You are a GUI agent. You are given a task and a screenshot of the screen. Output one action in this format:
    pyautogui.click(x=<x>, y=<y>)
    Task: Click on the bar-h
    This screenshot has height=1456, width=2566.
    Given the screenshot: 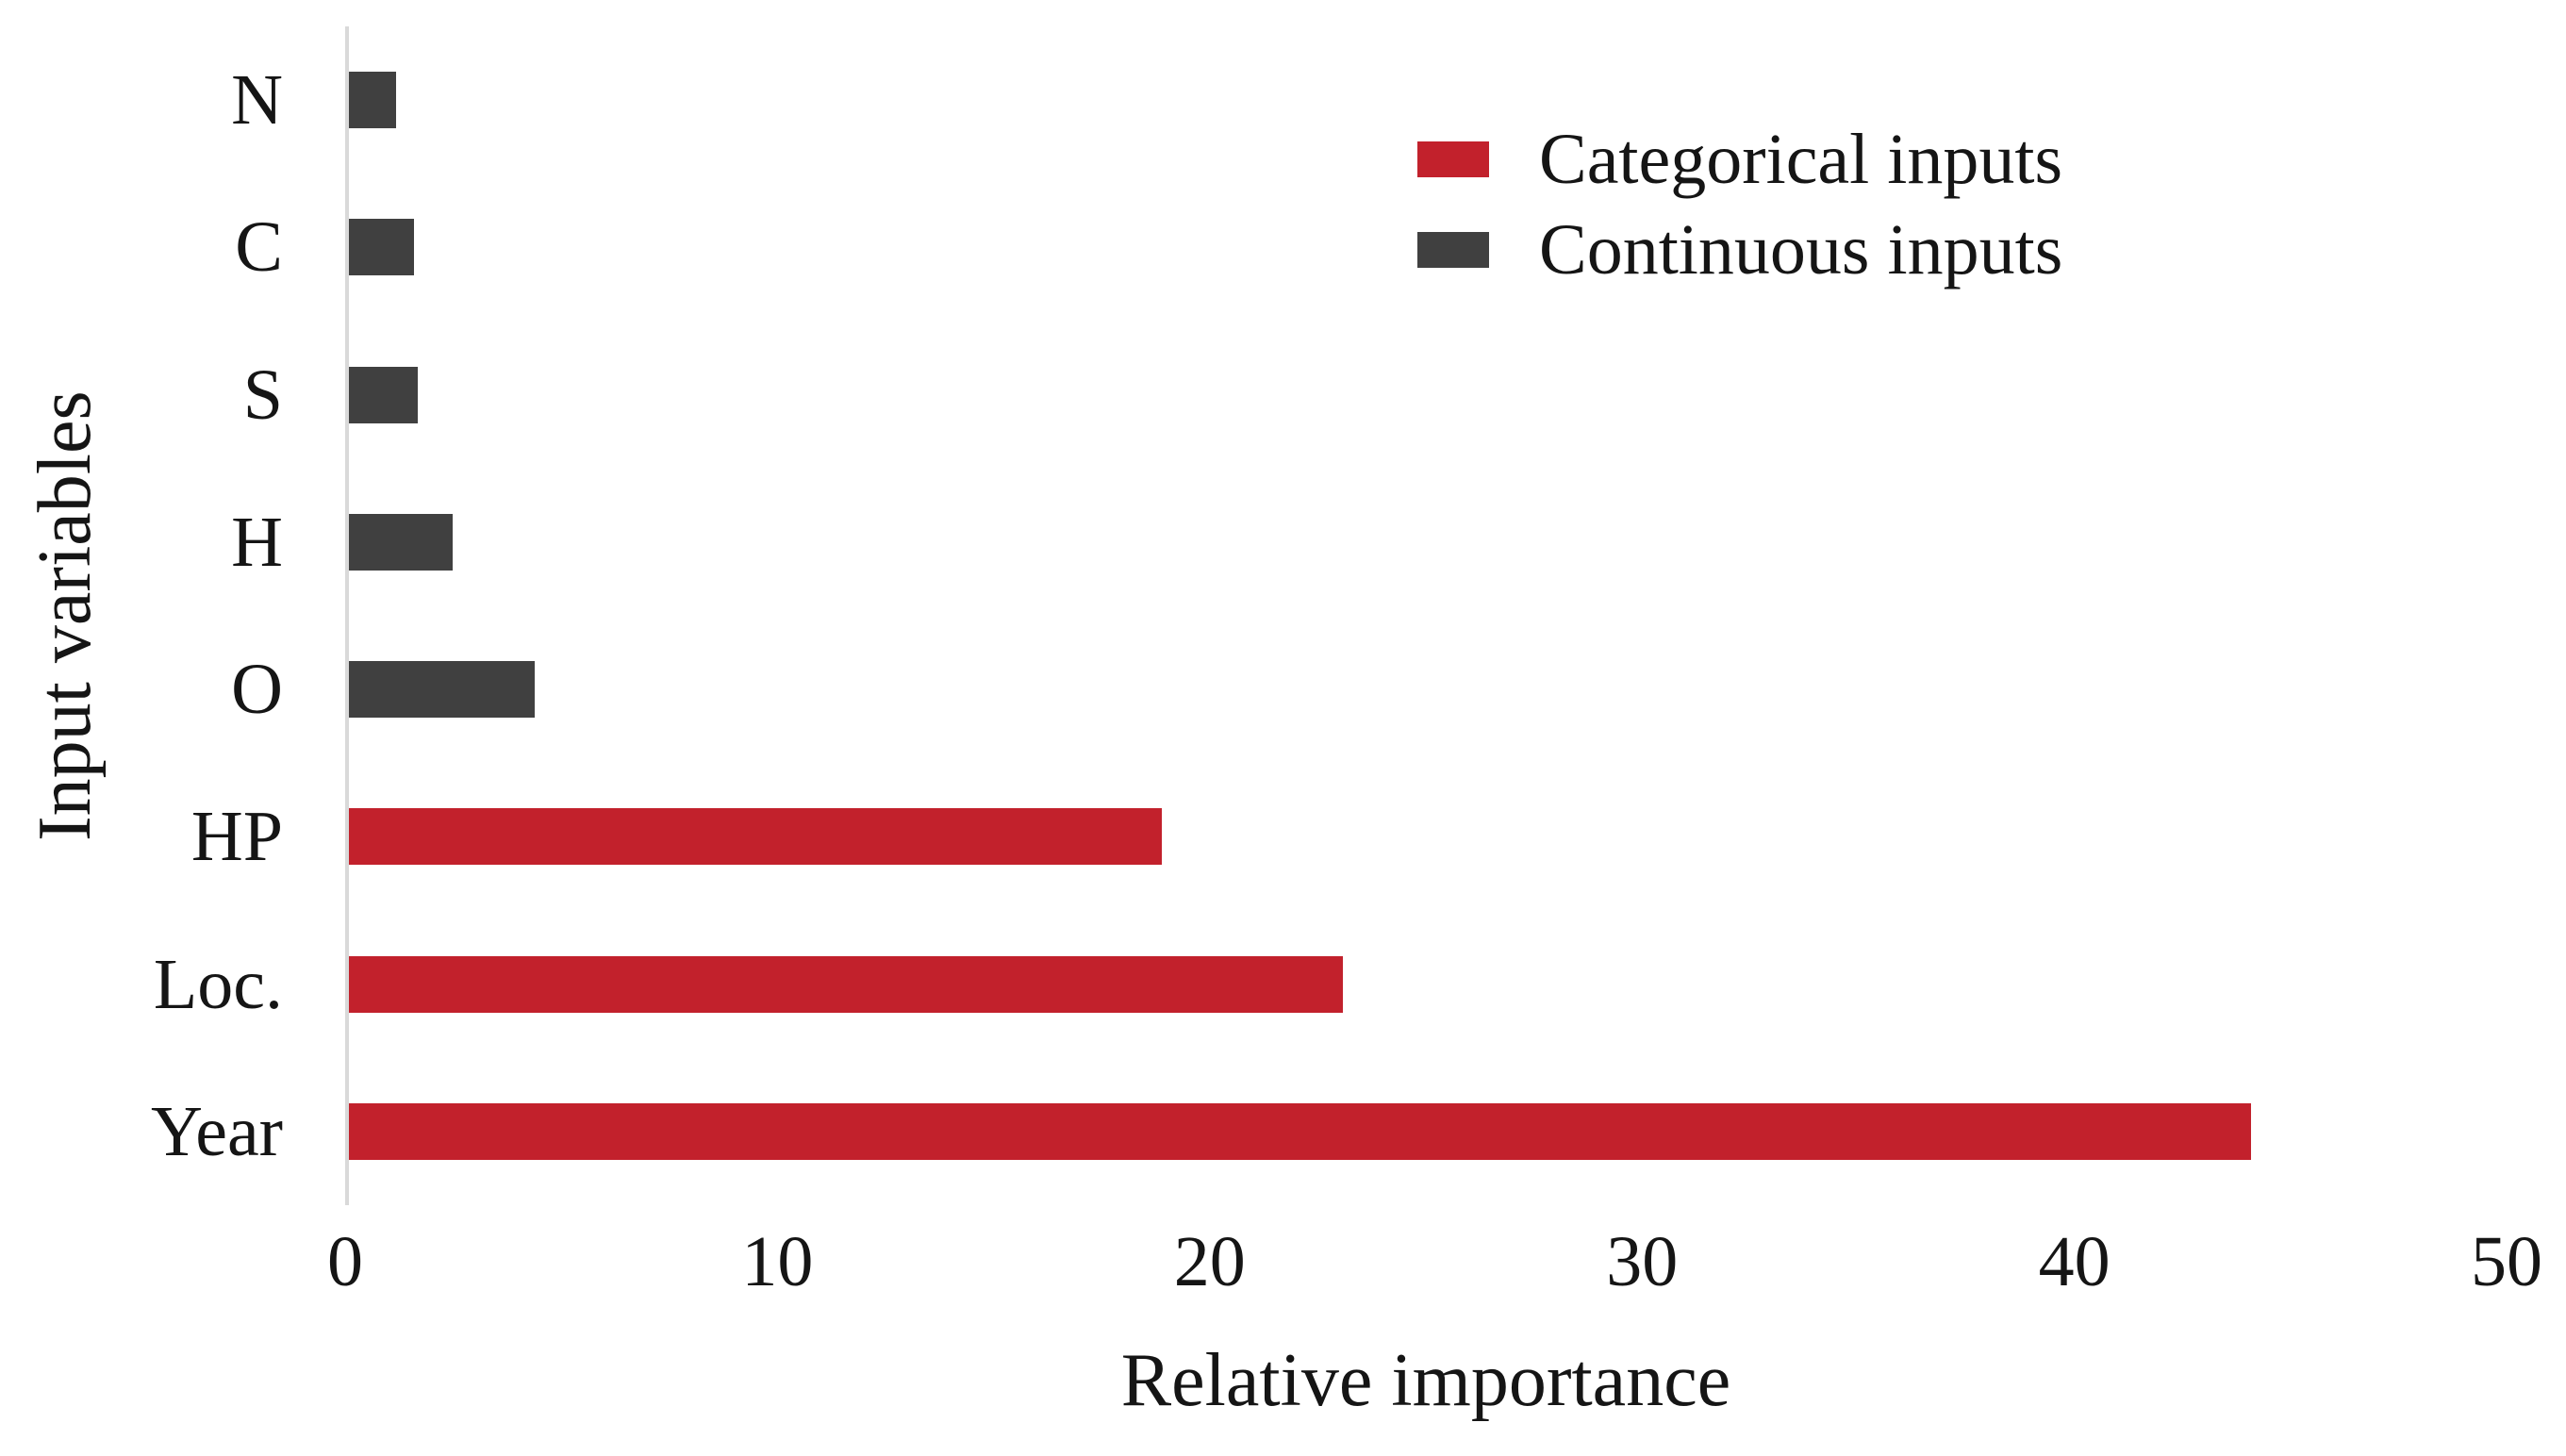 What is the action you would take?
    pyautogui.click(x=401, y=542)
    